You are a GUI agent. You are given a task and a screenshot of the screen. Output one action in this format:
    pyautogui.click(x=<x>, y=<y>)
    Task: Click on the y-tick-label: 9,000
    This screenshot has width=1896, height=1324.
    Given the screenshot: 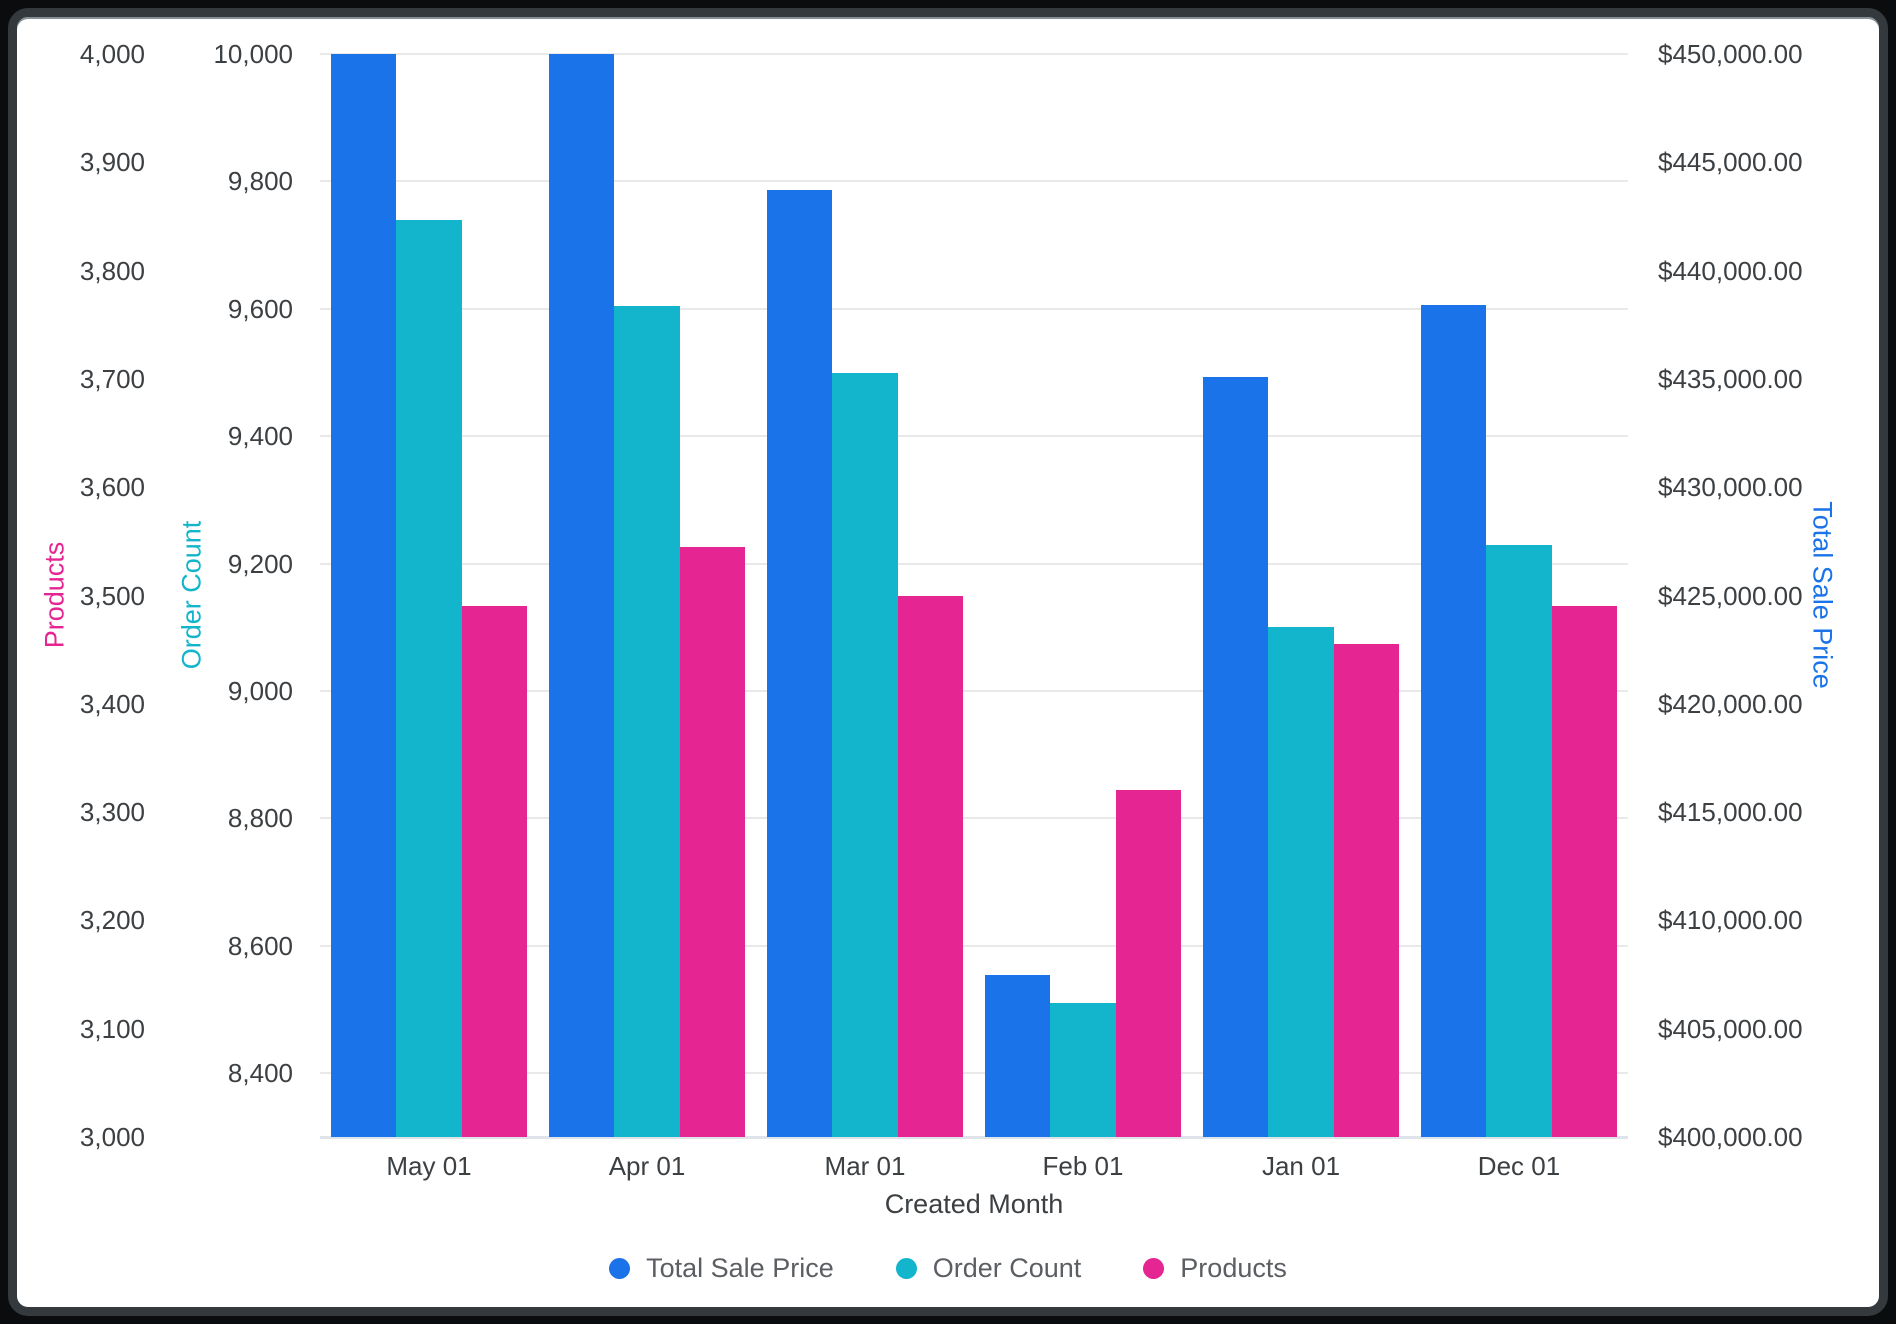 What is the action you would take?
    pyautogui.click(x=260, y=691)
    